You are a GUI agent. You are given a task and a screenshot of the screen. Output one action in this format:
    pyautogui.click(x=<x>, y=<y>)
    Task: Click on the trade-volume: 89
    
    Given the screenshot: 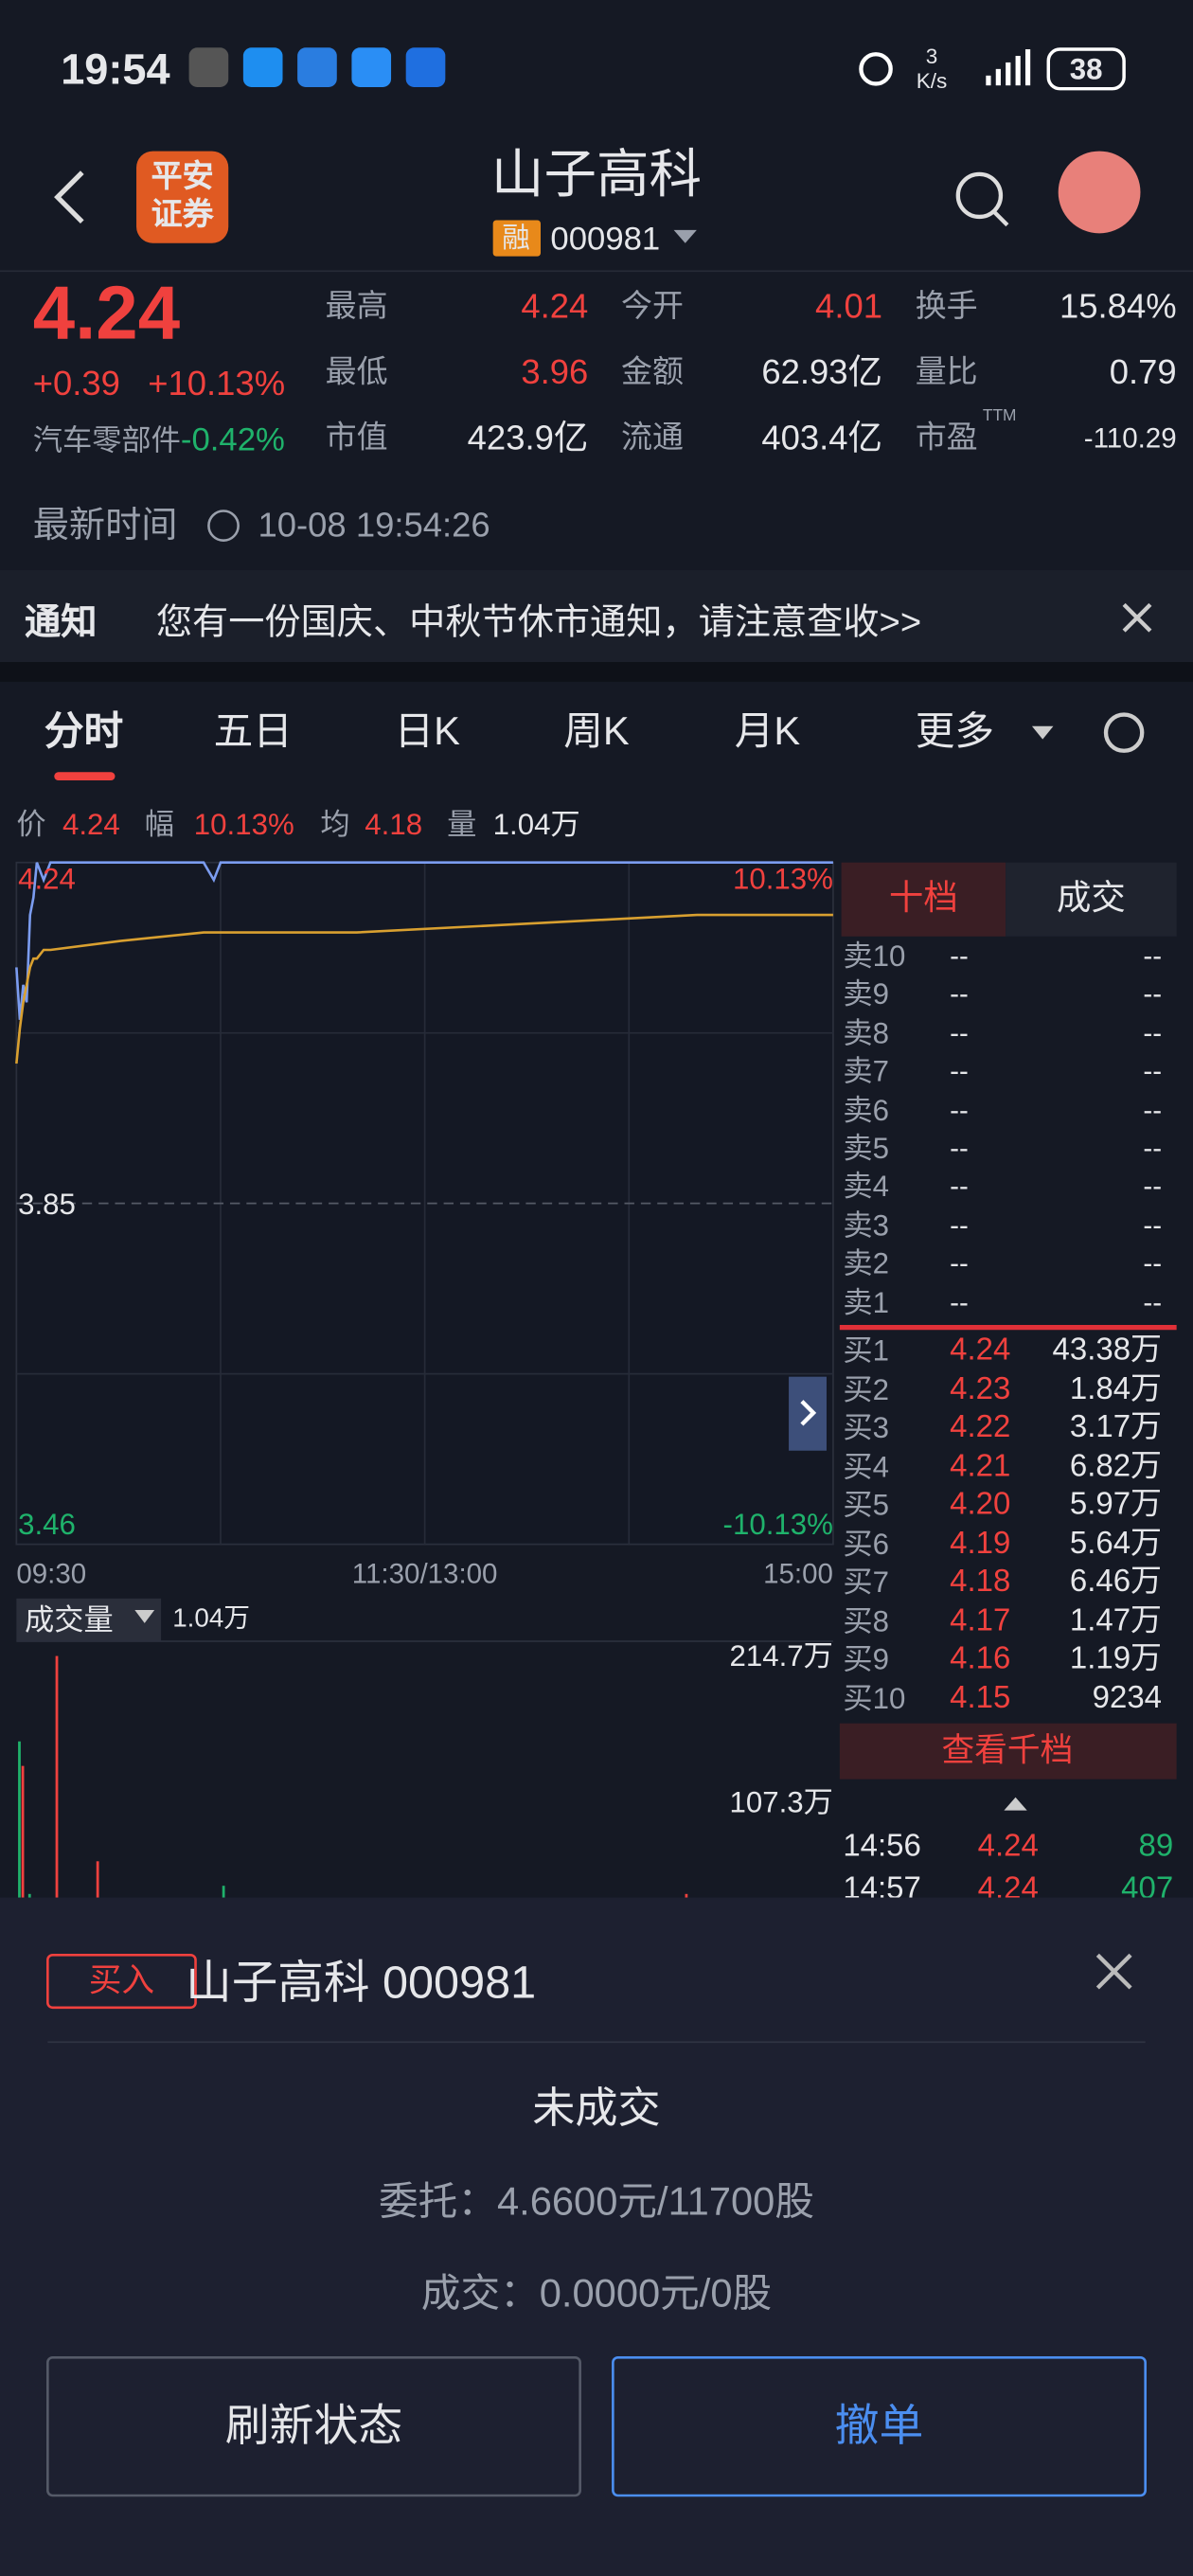 What is the action you would take?
    pyautogui.click(x=1156, y=1847)
    